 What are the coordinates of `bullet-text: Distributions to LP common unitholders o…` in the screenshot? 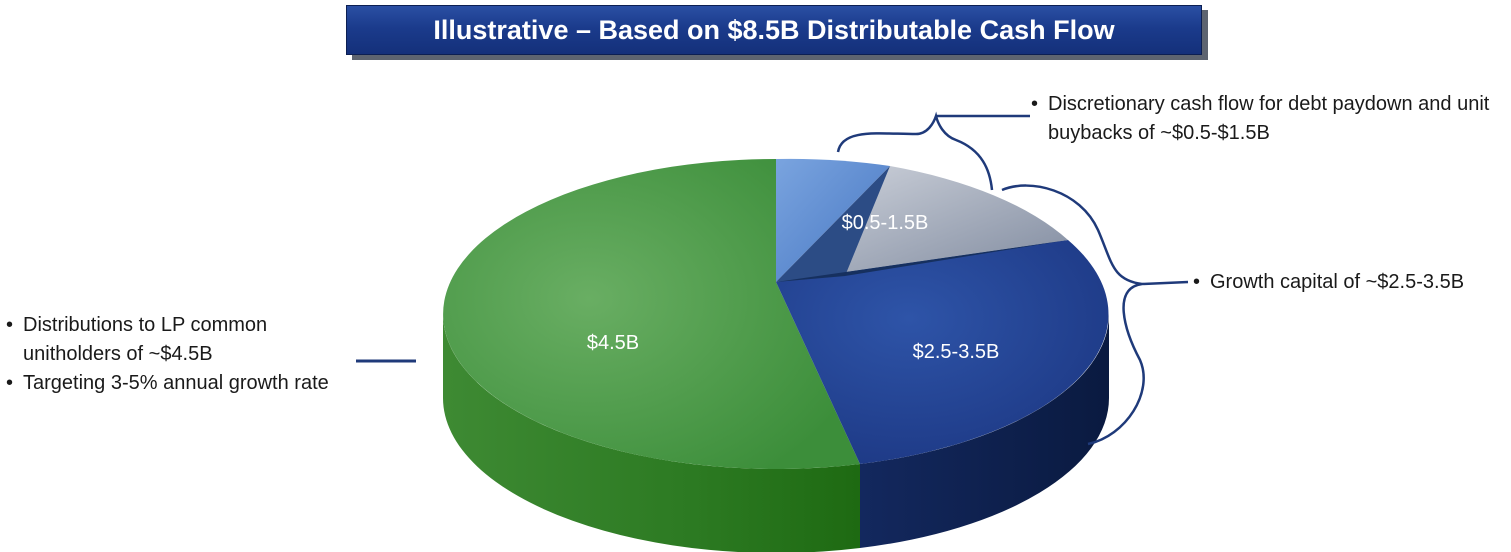 It's located at (145, 339).